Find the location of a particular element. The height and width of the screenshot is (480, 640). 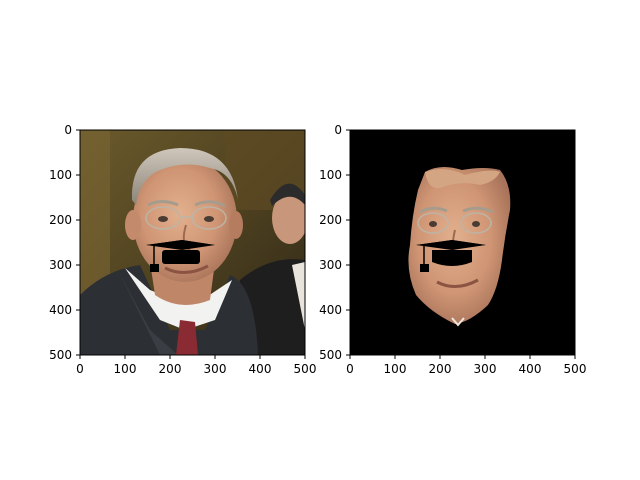

y-axis-right: 0 100 200 300 400 500 is located at coordinates (334, 242).